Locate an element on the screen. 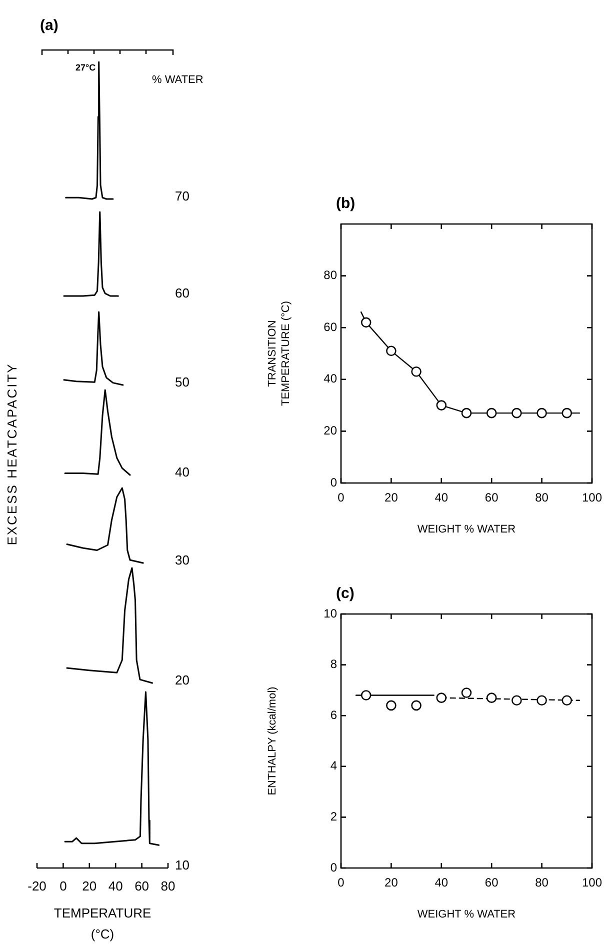  text: 70 is located at coordinates (182, 196).